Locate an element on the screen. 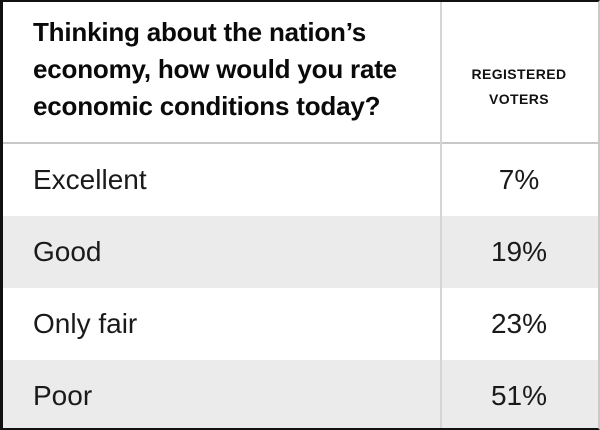 This screenshot has height=430, width=600. row-label: Good is located at coordinates (67, 251).